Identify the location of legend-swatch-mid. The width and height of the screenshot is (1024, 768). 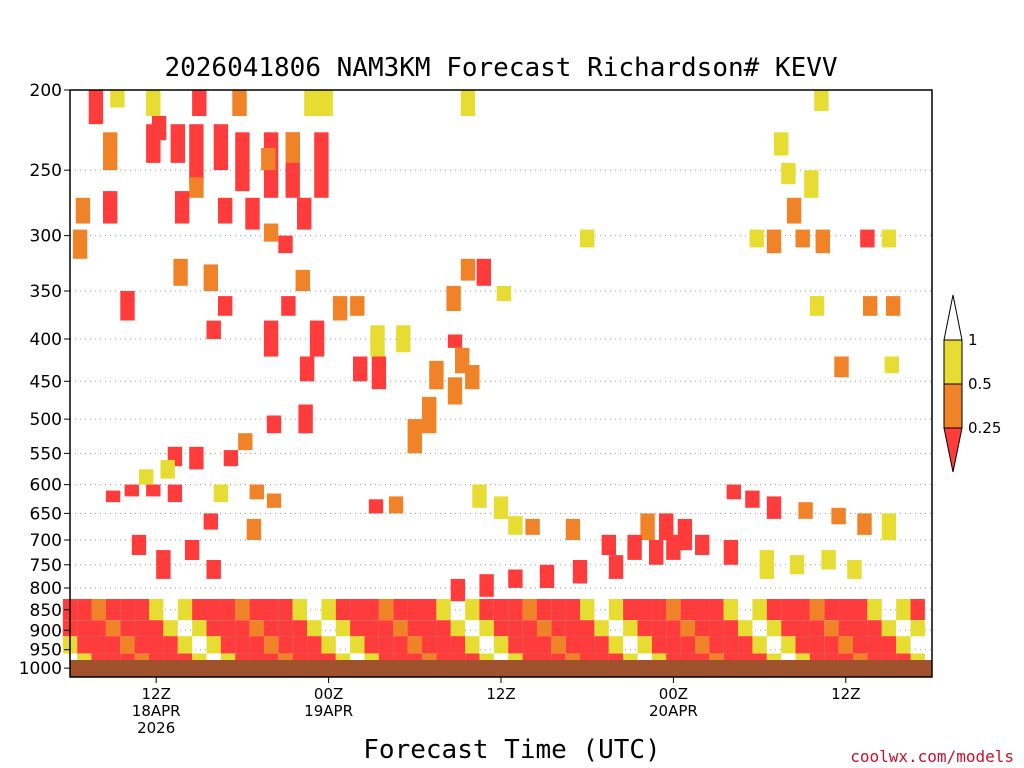
(953, 362).